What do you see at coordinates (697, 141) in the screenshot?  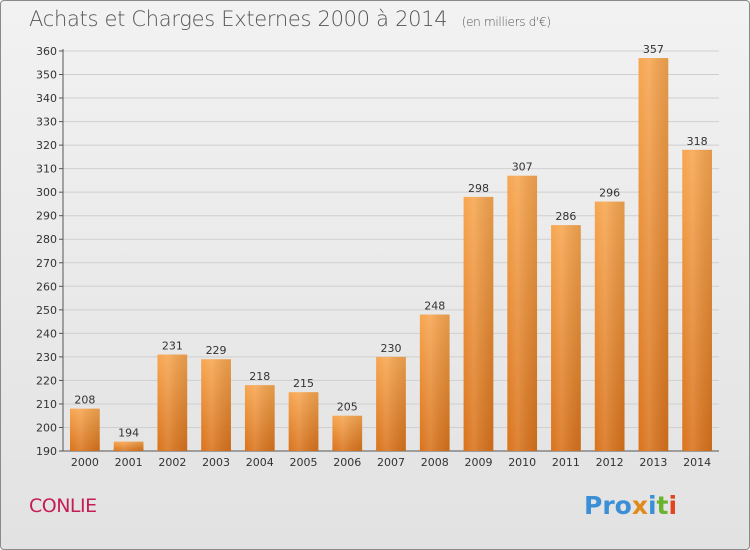 I see `value-label-2014: 318` at bounding box center [697, 141].